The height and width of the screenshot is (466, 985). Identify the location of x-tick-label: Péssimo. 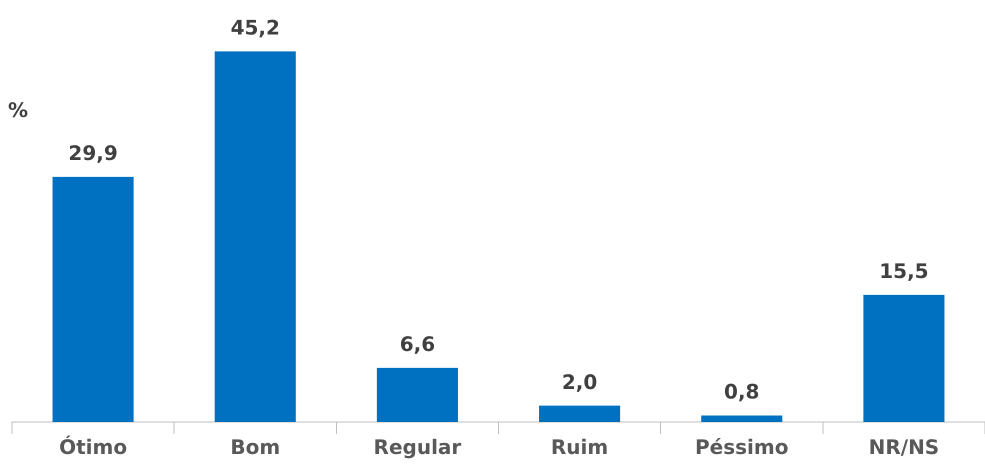
(741, 447).